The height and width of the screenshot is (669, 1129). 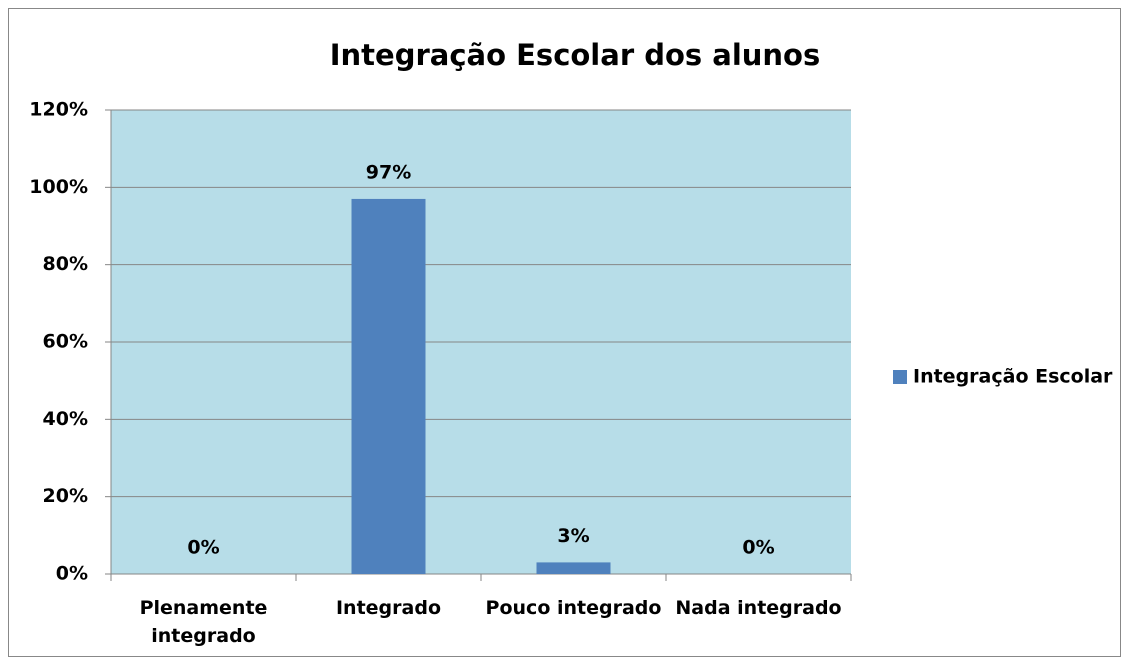 What do you see at coordinates (72, 574) in the screenshot?
I see `y-tick-label: 0%` at bounding box center [72, 574].